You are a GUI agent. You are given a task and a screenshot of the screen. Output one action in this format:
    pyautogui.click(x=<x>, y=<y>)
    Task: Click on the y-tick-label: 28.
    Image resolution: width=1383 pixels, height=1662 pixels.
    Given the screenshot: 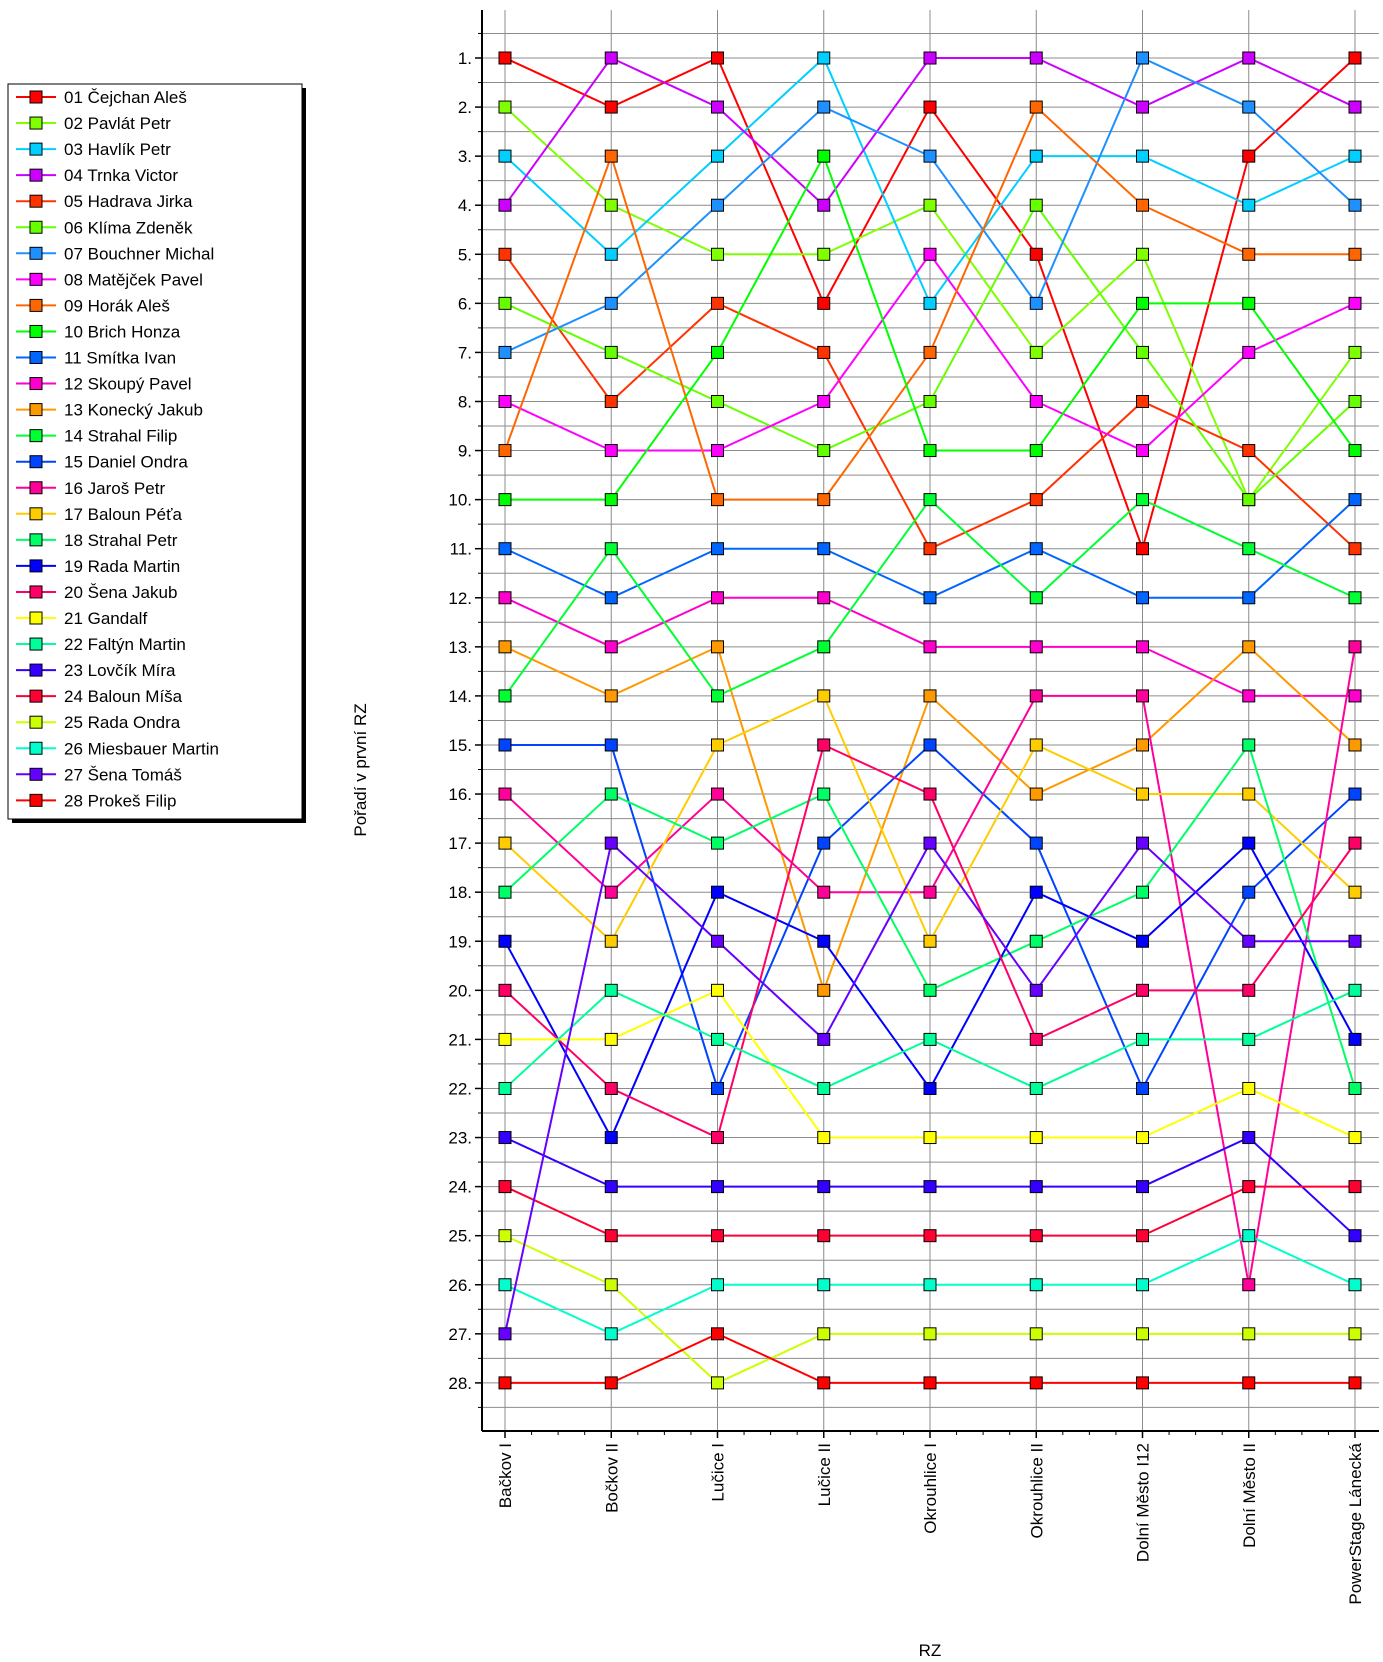 What is the action you would take?
    pyautogui.click(x=460, y=1383)
    